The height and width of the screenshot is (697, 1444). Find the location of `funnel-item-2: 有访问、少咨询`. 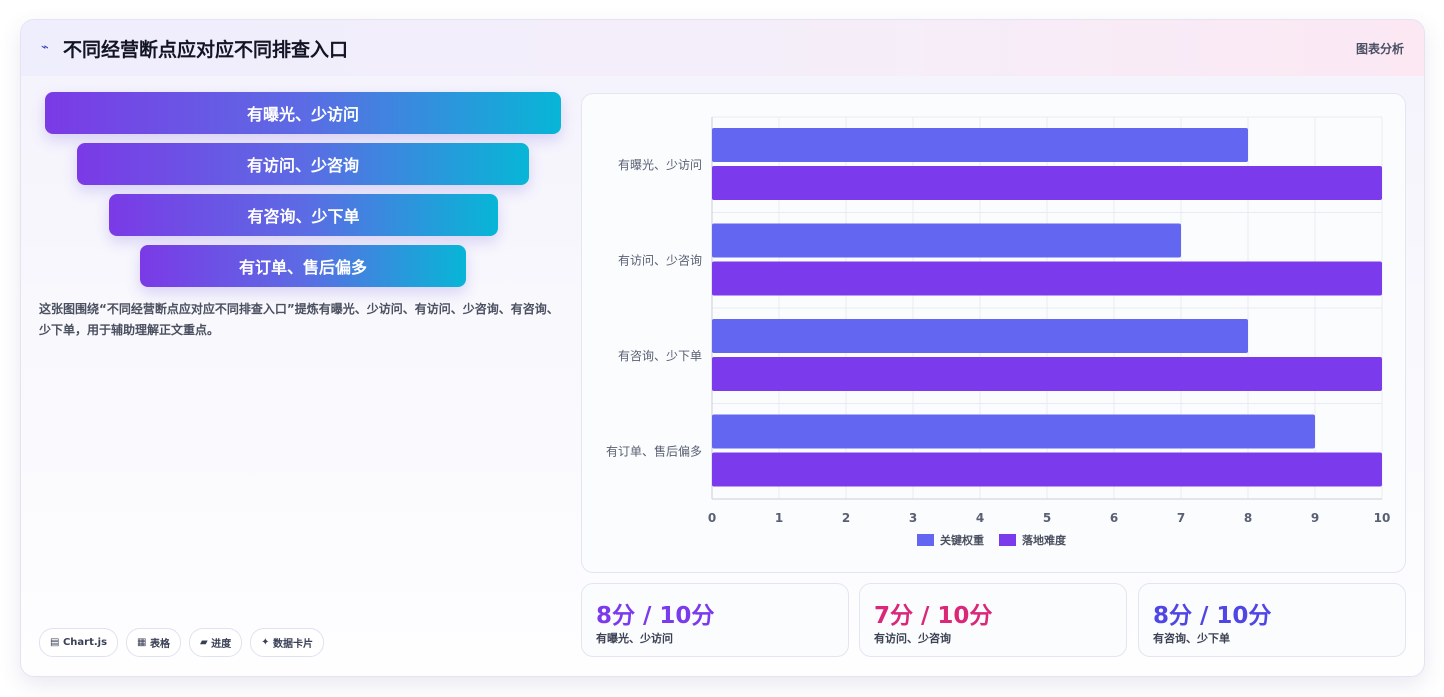

funnel-item-2: 有访问、少咨询 is located at coordinates (303, 164).